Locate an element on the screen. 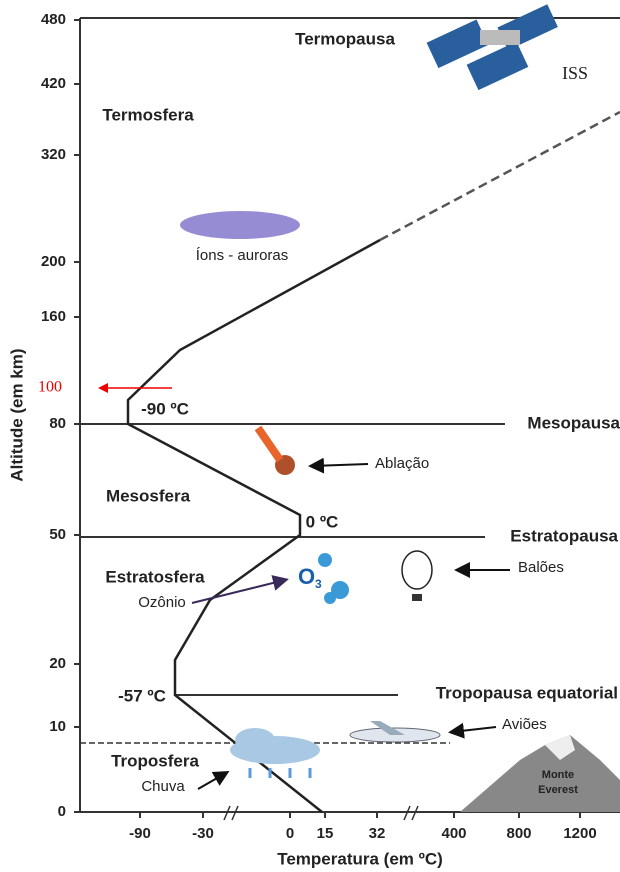 This screenshot has height=872, width=620. label: Chuva is located at coordinates (163, 786).